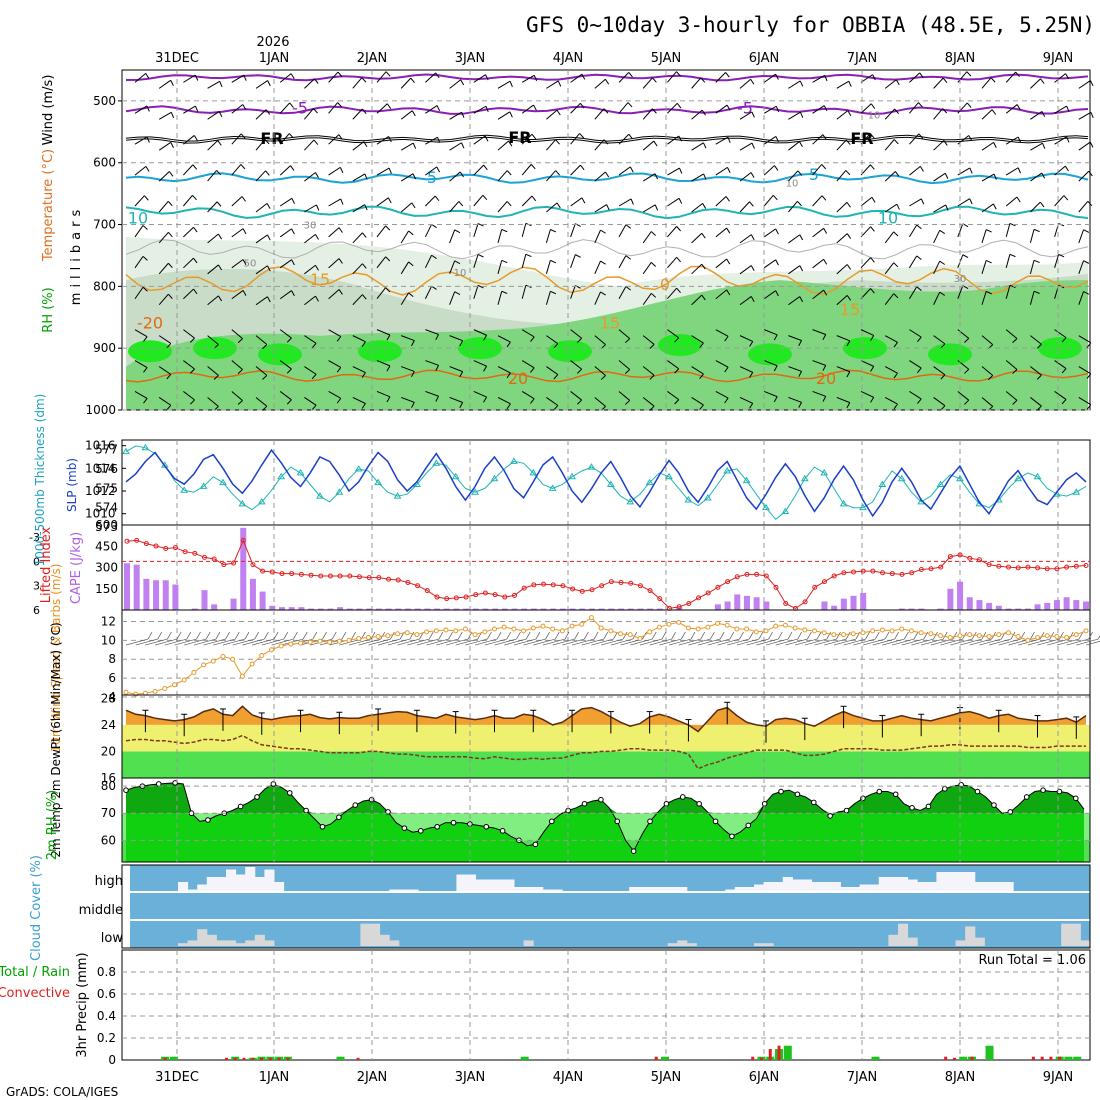  I want to click on rh-high-area, so click(607, 345).